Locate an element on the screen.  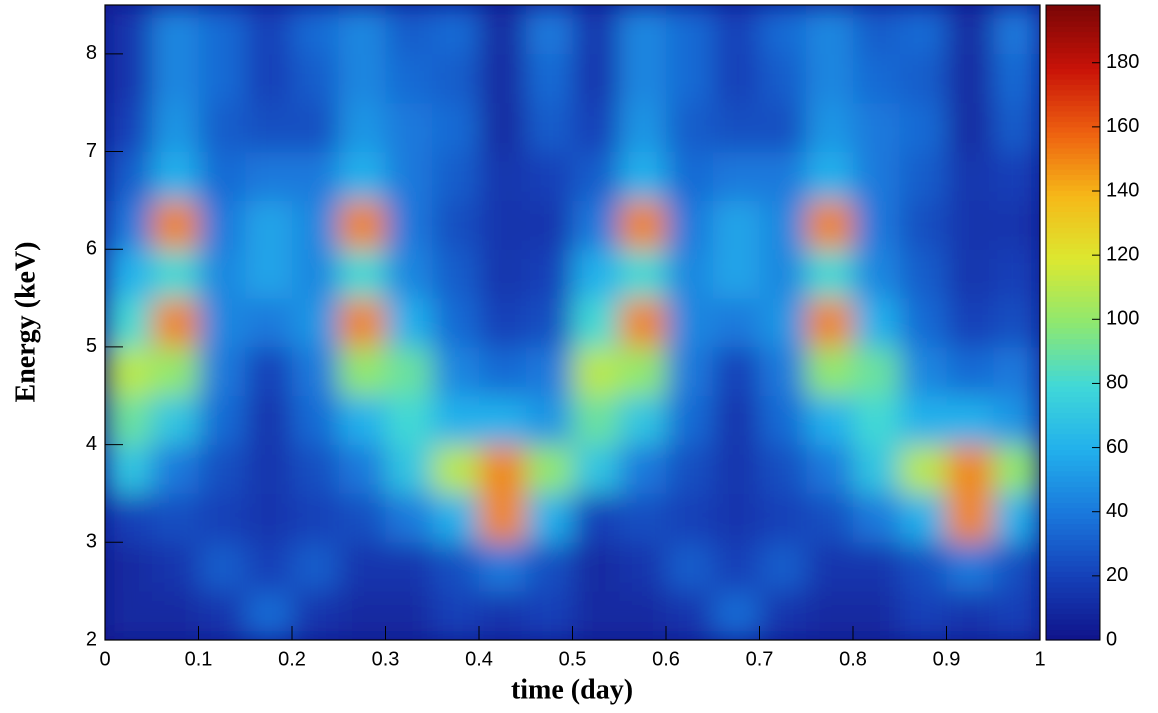
x-tick-label: 1 is located at coordinates (1039, 659).